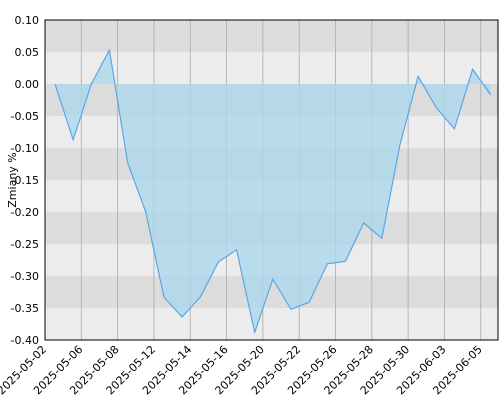  I want to click on y-tick-label: -0.10, so click(25, 148).